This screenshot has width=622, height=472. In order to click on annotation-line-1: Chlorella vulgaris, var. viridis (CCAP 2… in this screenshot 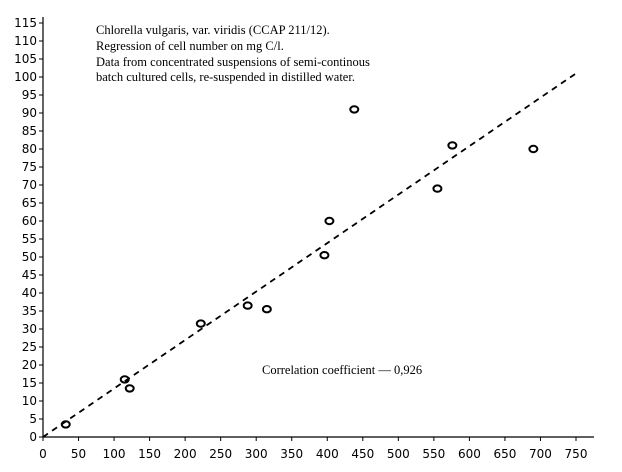, I will do `click(213, 30)`.